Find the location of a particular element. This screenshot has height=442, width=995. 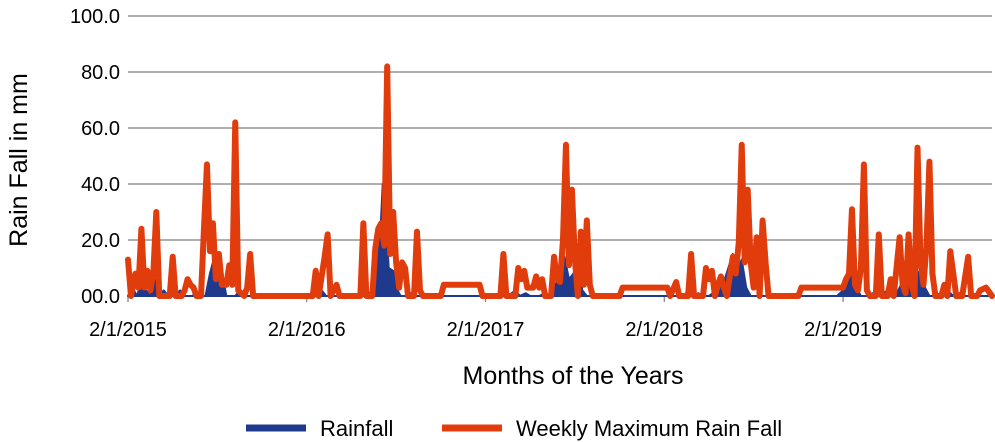

y-tick-label: 100.0 is located at coordinates (95, 17).